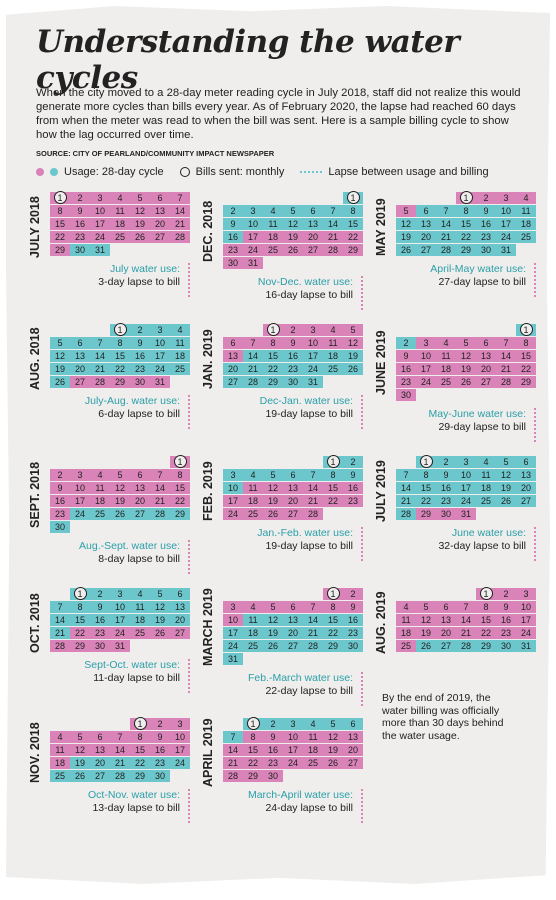 Image resolution: width=556 pixels, height=900 pixels. What do you see at coordinates (140, 475) in the screenshot?
I see `day-number: 6` at bounding box center [140, 475].